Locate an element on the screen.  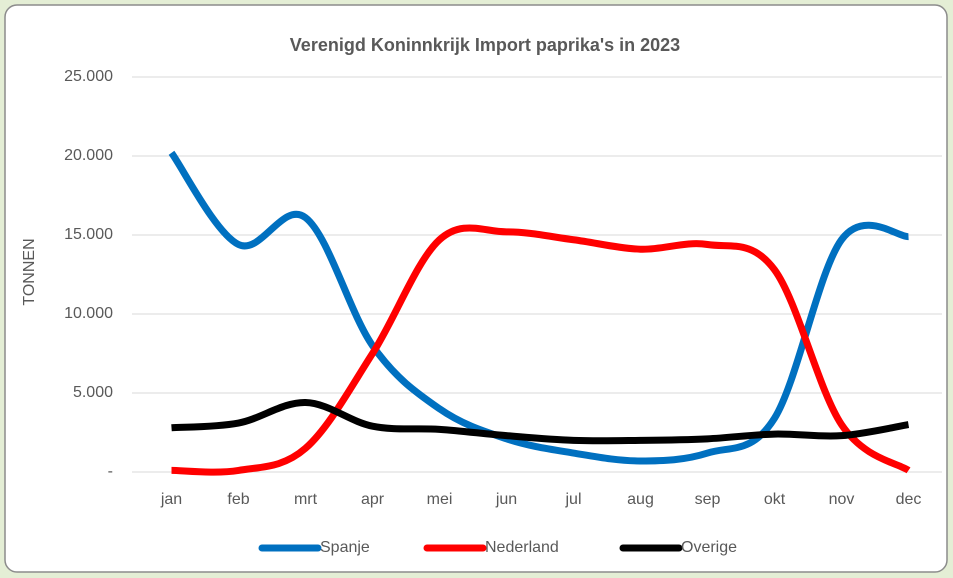
y-tick-label: 10.000 is located at coordinates (88, 313).